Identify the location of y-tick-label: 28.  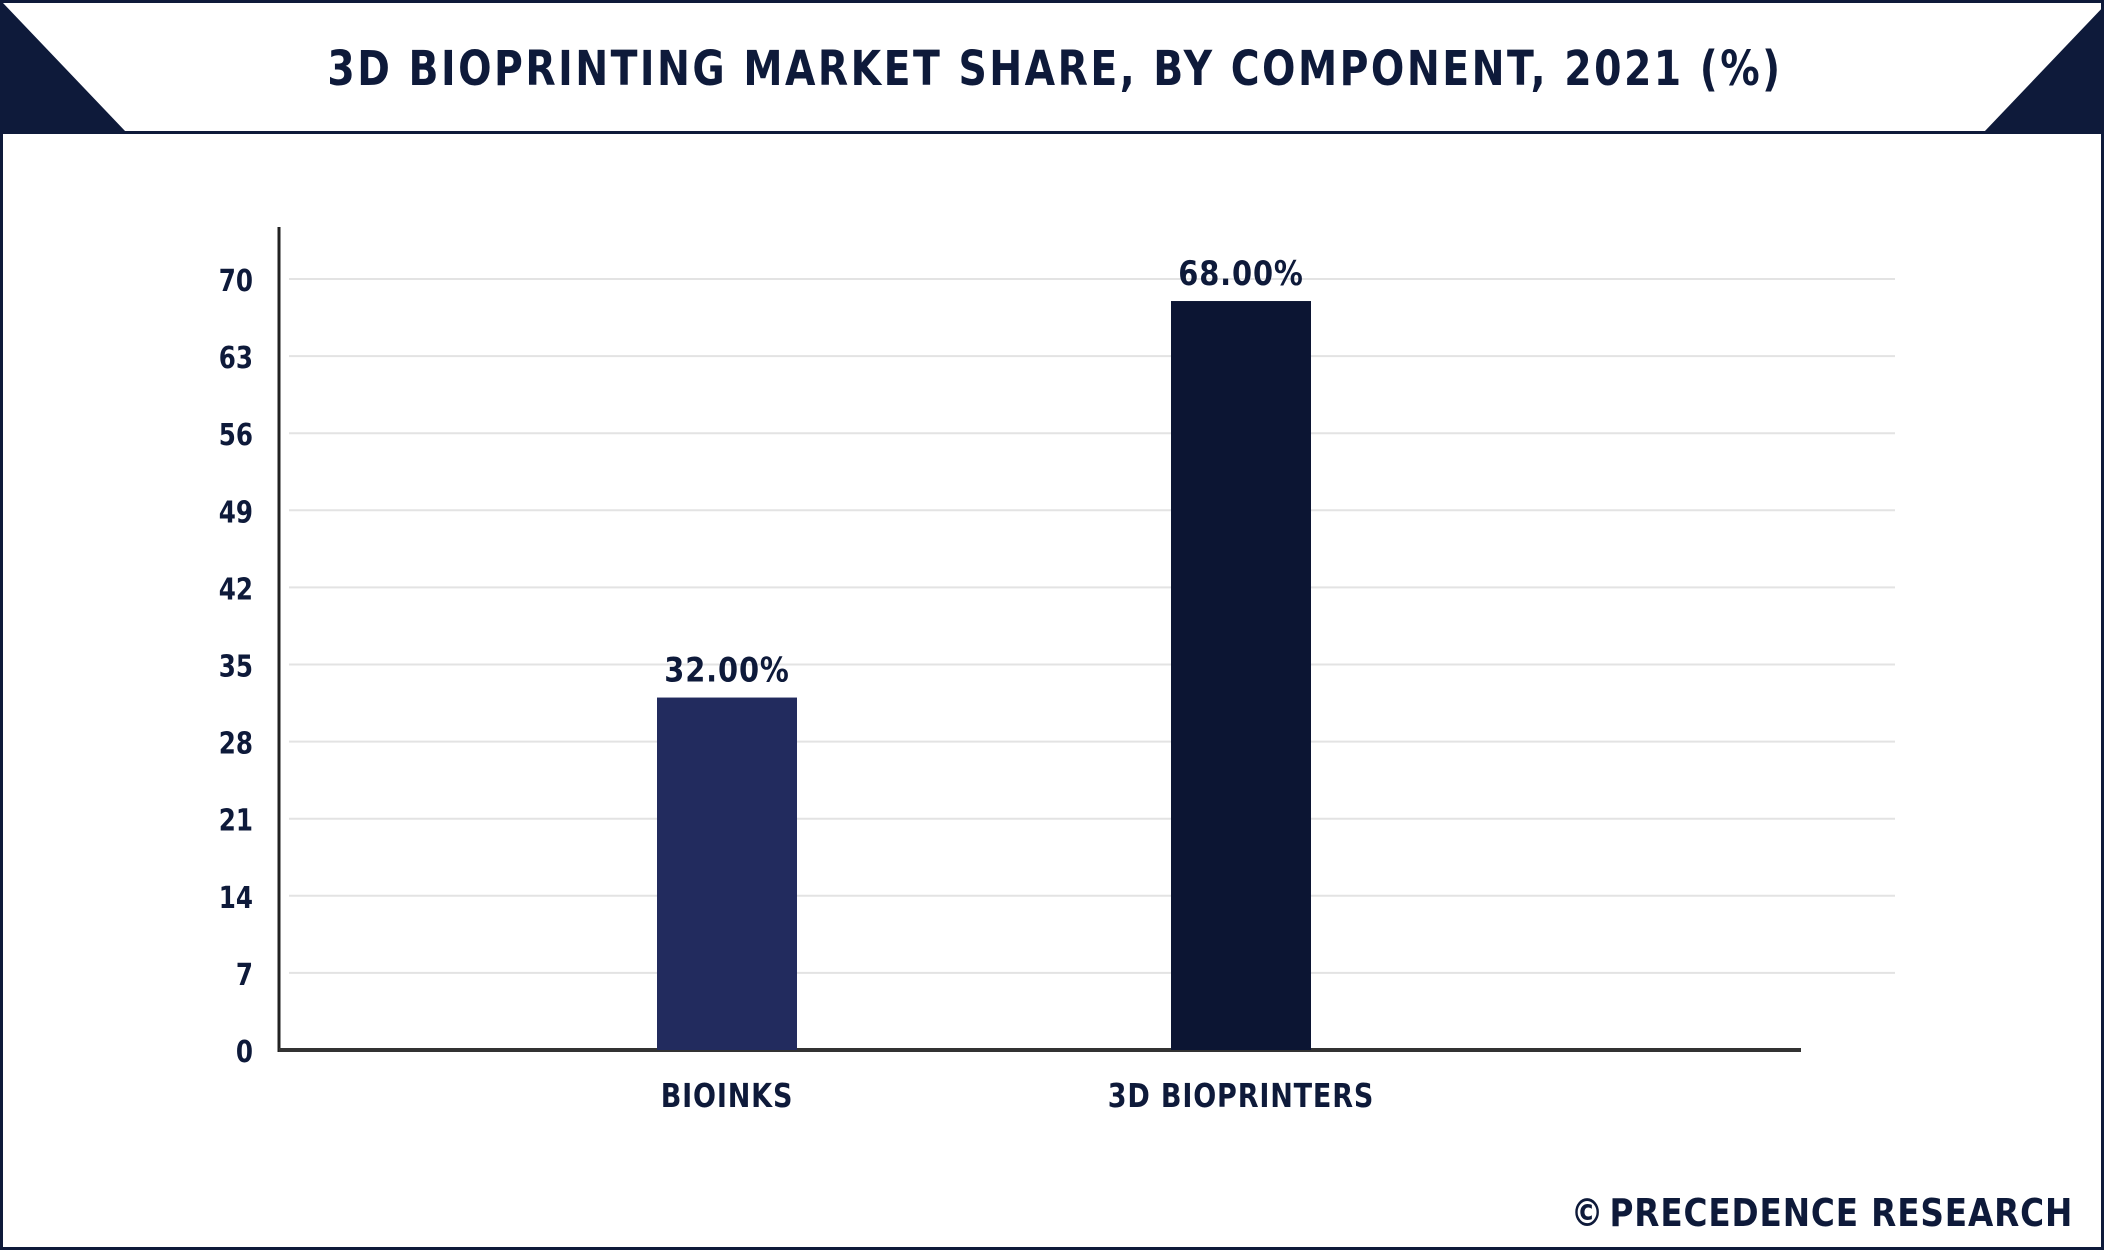
(236, 744).